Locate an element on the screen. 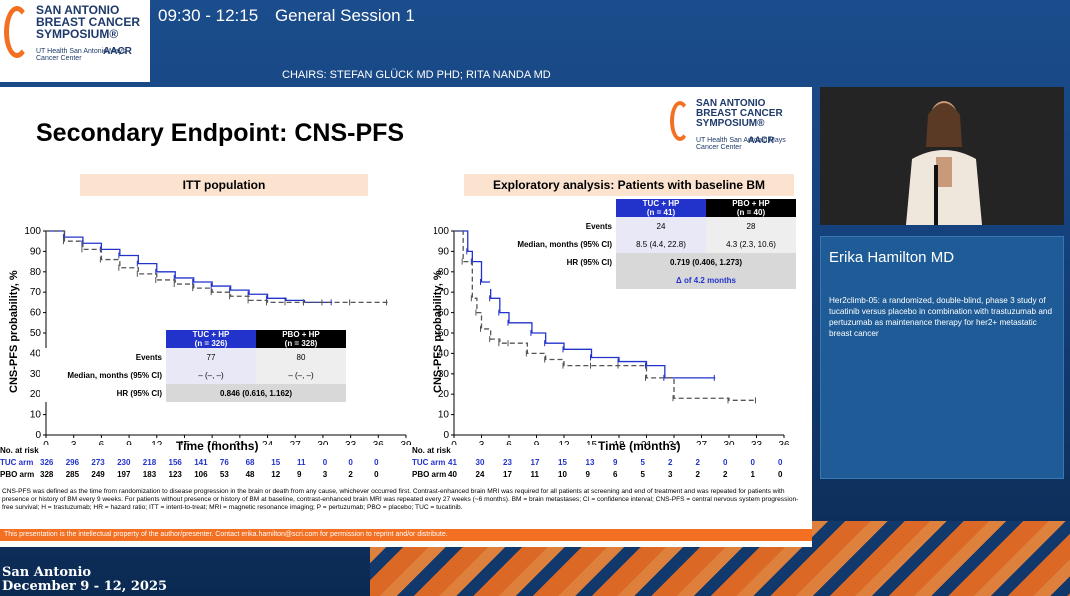 This screenshot has width=1070, height=596. ribbon-logo-icon is located at coordinates (17, 32).